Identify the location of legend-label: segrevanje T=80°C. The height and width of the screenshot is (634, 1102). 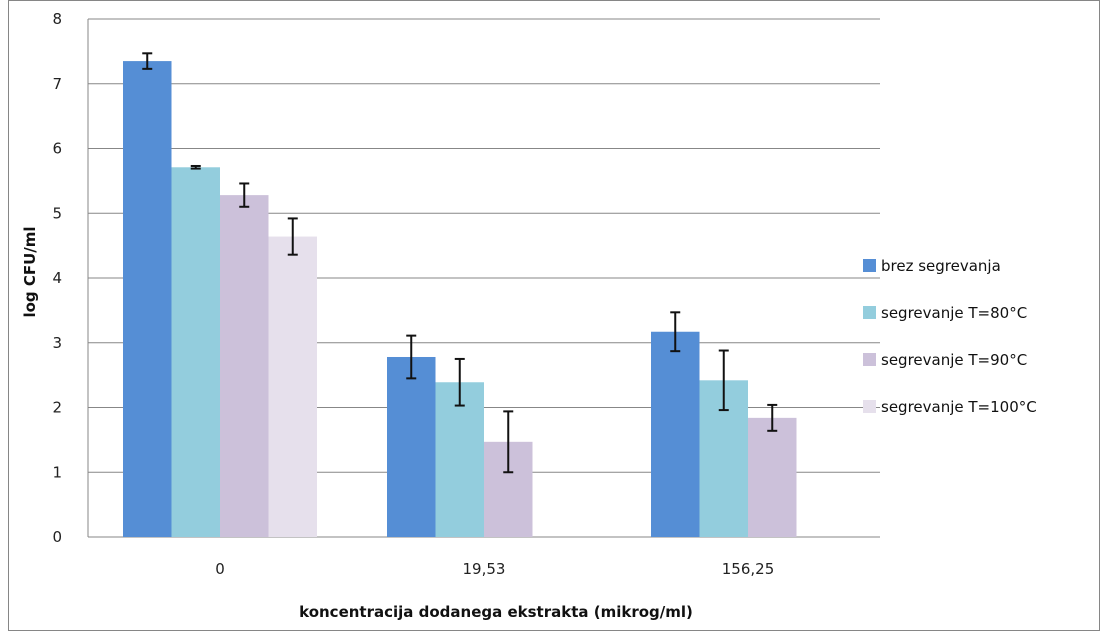
(954, 313).